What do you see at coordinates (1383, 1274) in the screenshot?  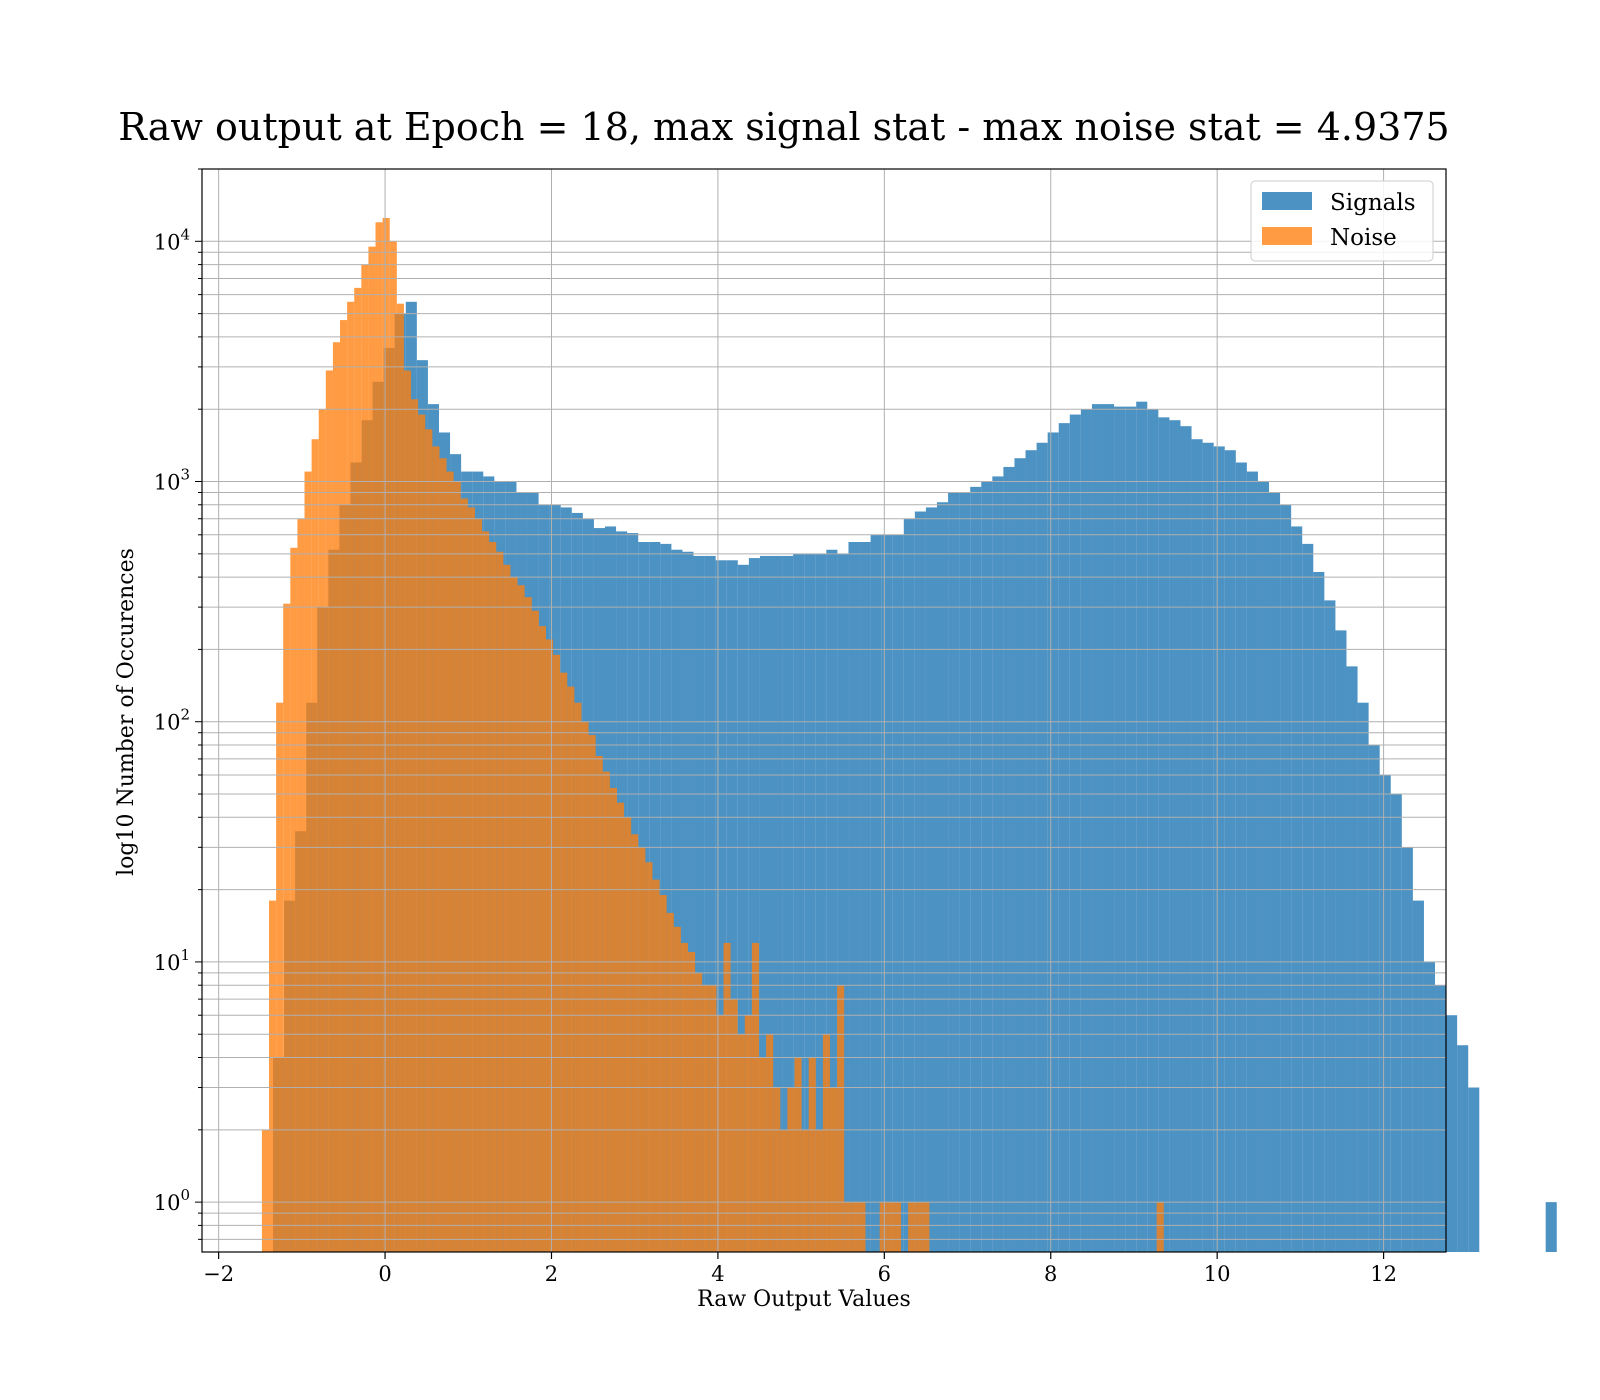 I see `x-tick-label: 12` at bounding box center [1383, 1274].